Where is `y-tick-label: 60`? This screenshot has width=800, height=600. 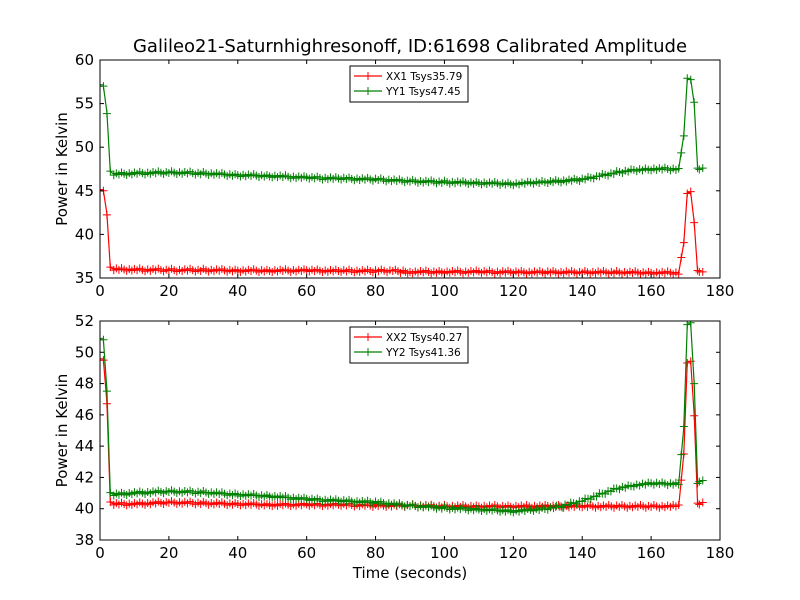
y-tick-label: 60 is located at coordinates (84, 60).